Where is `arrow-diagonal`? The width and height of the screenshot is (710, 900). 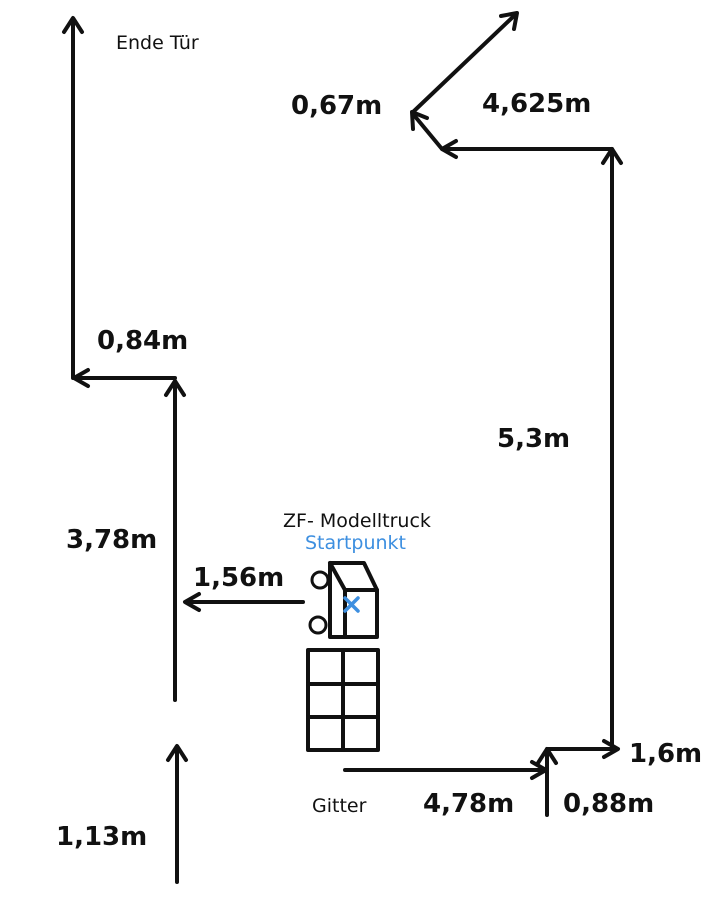 arrow-diagonal is located at coordinates (465, 62).